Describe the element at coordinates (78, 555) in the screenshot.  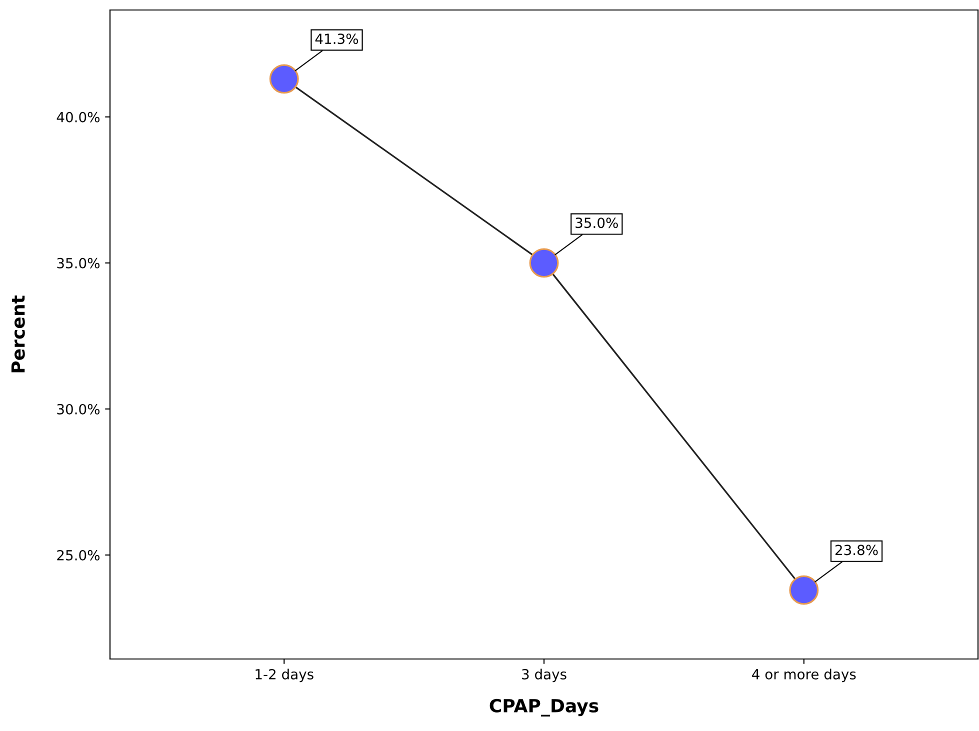
I see `y-tick-label: 25.0%` at that location.